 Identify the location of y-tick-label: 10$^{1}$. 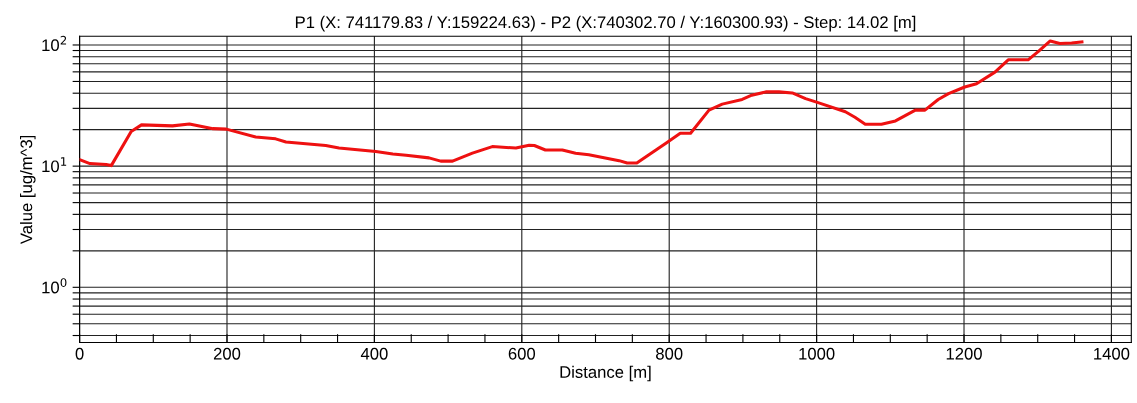
(54, 165).